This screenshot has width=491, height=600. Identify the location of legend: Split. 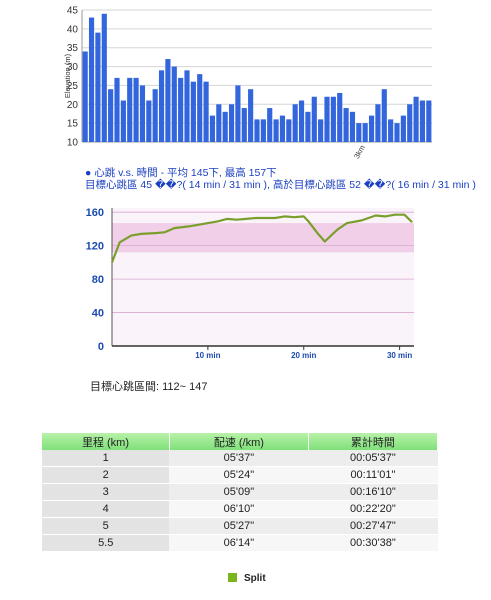
(247, 578).